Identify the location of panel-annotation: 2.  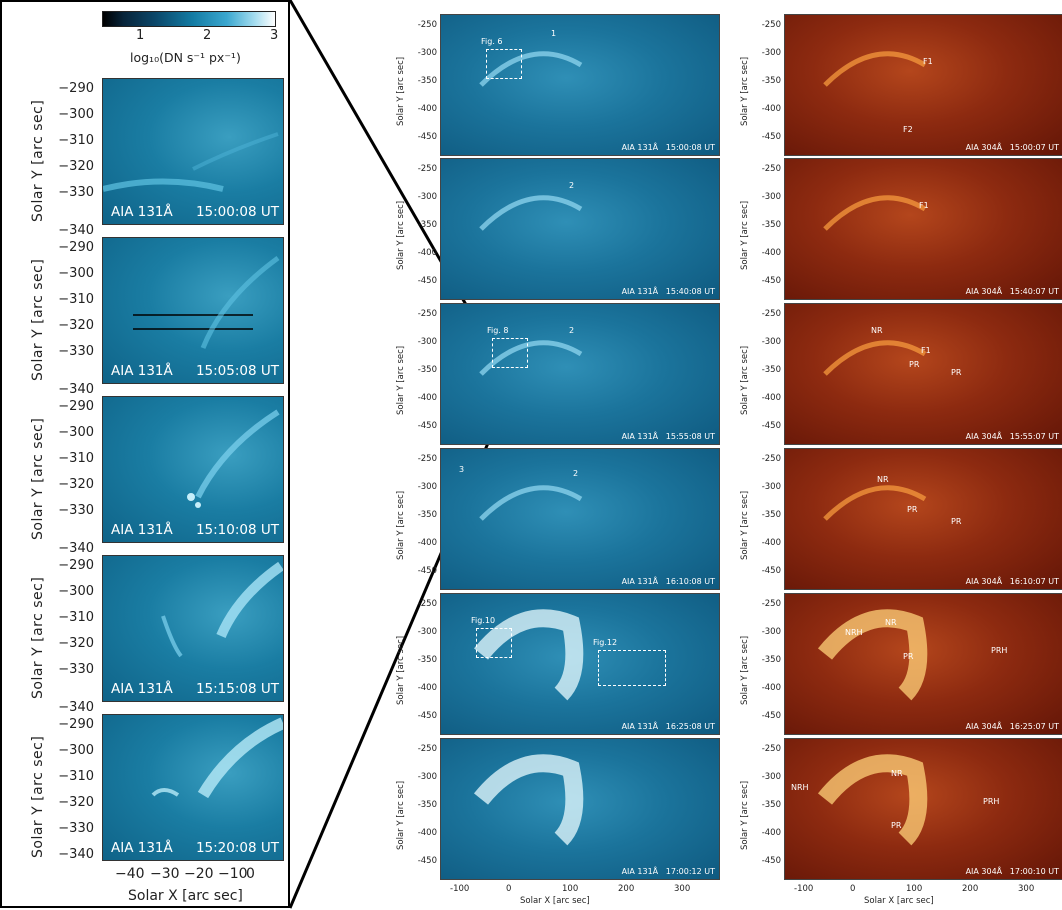
(571, 185).